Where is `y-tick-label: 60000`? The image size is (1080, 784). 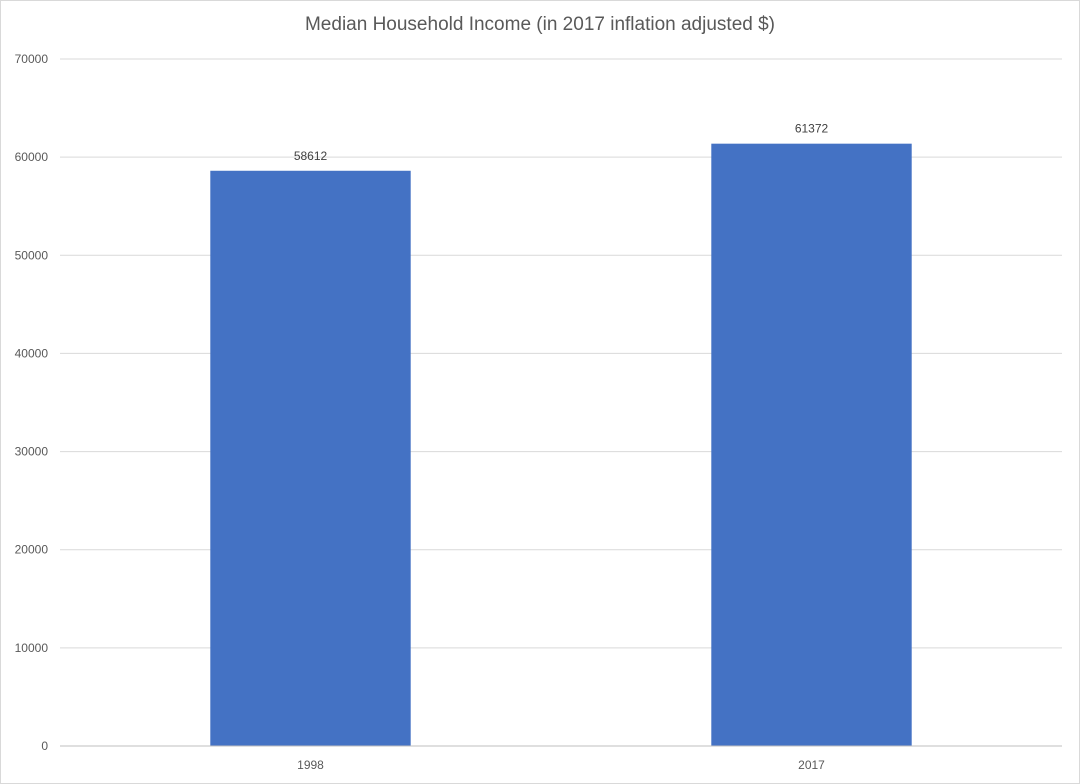
y-tick-label: 60000 is located at coordinates (32, 157).